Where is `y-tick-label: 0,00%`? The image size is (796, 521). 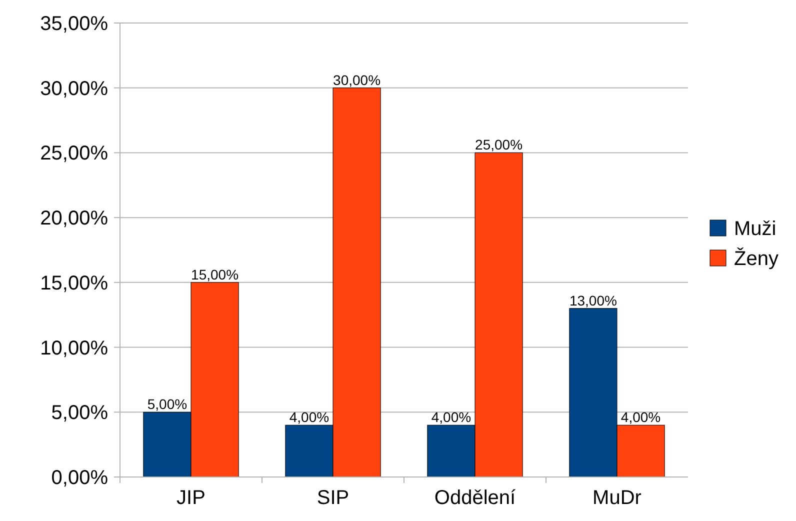
y-tick-label: 0,00% is located at coordinates (79, 478).